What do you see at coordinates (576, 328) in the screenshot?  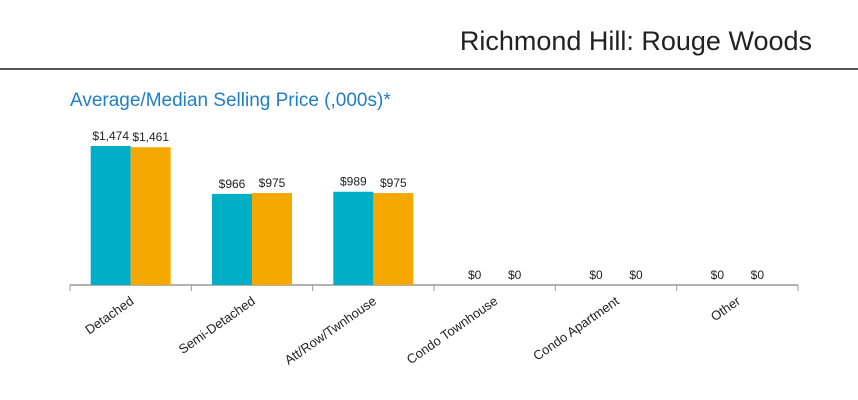 I see `x-tick-label: Condo Apartment` at bounding box center [576, 328].